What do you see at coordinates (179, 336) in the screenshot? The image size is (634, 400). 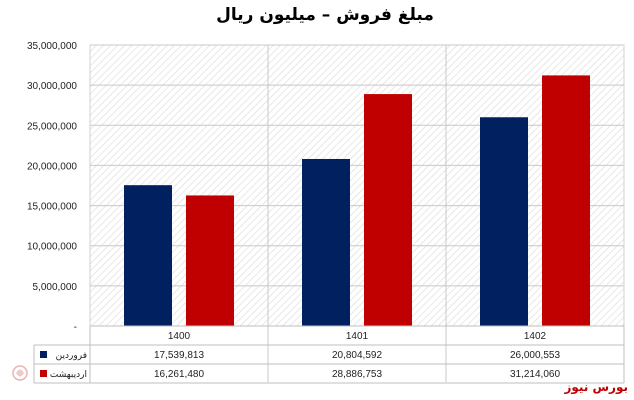 I see `x-tick-label: 1400` at bounding box center [179, 336].